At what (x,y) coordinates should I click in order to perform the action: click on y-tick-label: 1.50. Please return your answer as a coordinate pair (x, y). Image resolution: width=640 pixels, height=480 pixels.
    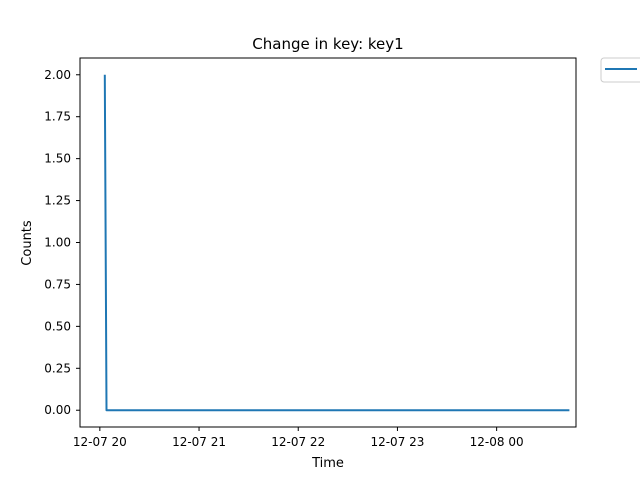
    Looking at the image, I should click on (57, 159).